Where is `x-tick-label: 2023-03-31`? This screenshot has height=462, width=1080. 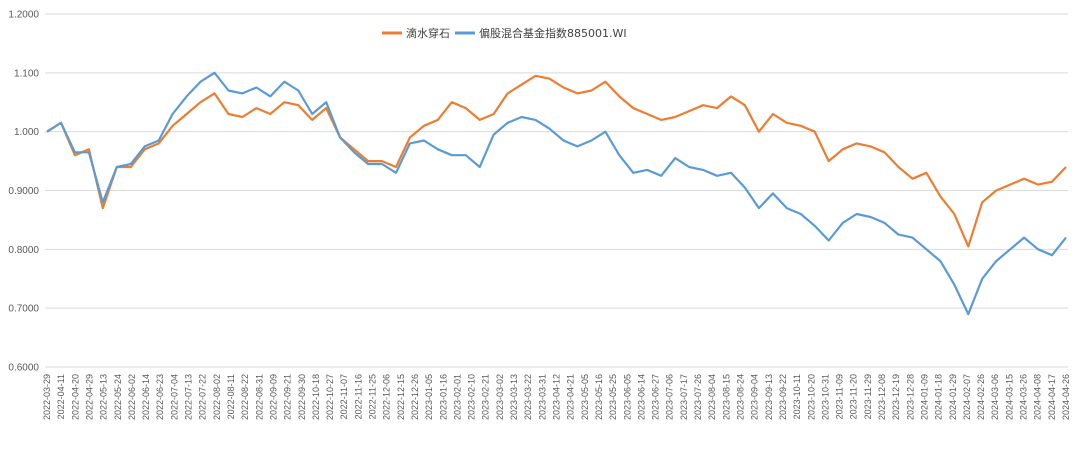
x-tick-label: 2023-03-31 is located at coordinates (542, 397).